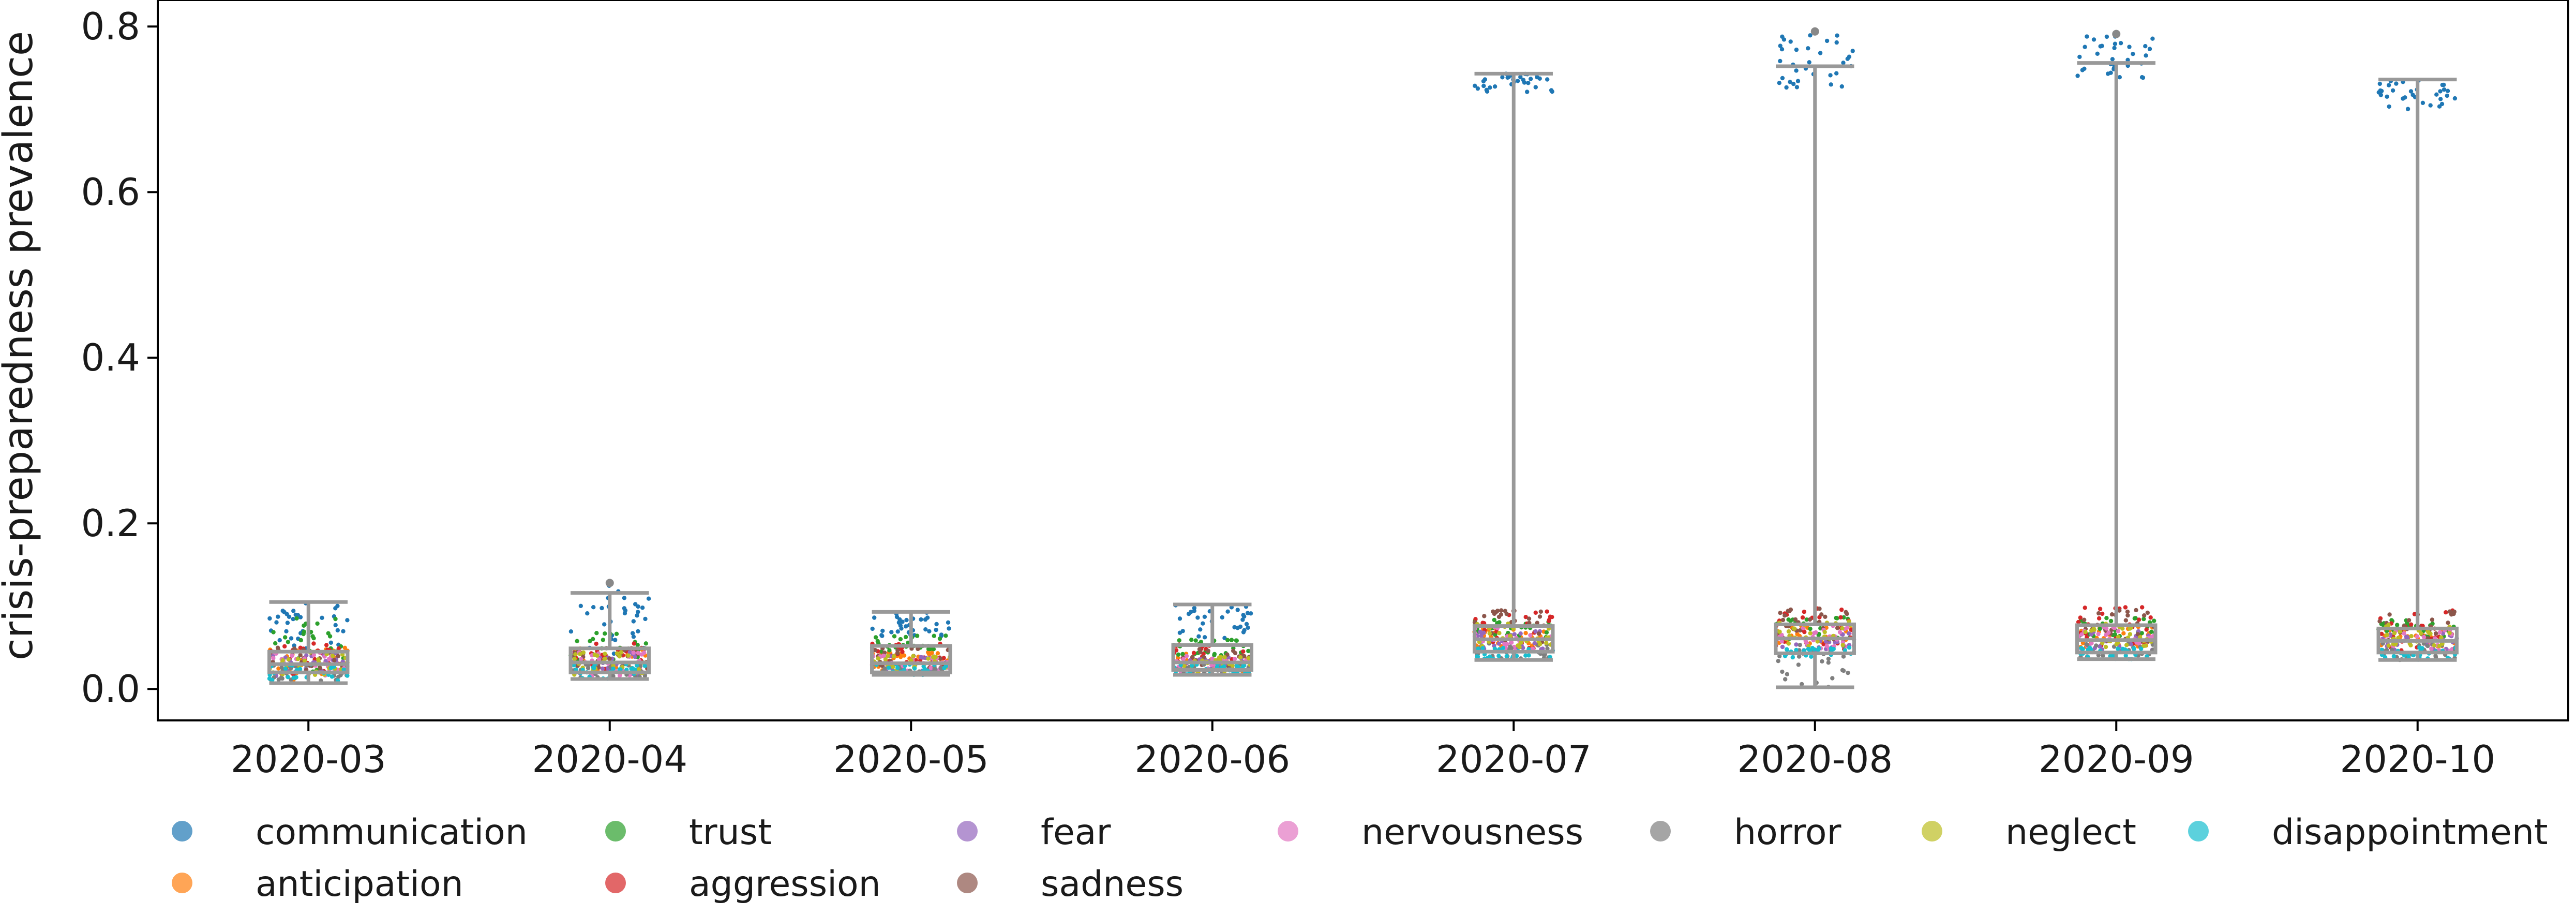 This screenshot has width=2576, height=915. Describe the element at coordinates (350, 833) in the screenshot. I see `legend-item-communication: communication` at that location.